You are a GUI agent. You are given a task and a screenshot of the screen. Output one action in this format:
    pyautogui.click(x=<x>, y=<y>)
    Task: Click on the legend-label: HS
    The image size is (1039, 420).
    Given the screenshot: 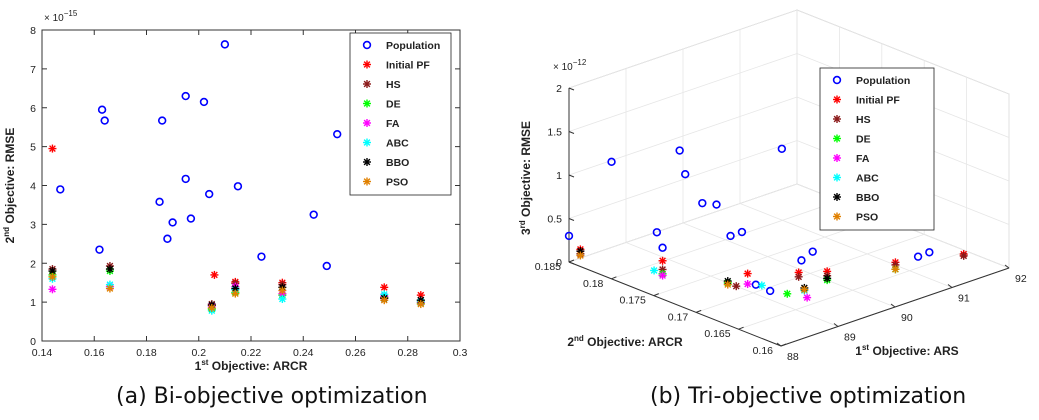 What is the action you would take?
    pyautogui.click(x=863, y=120)
    